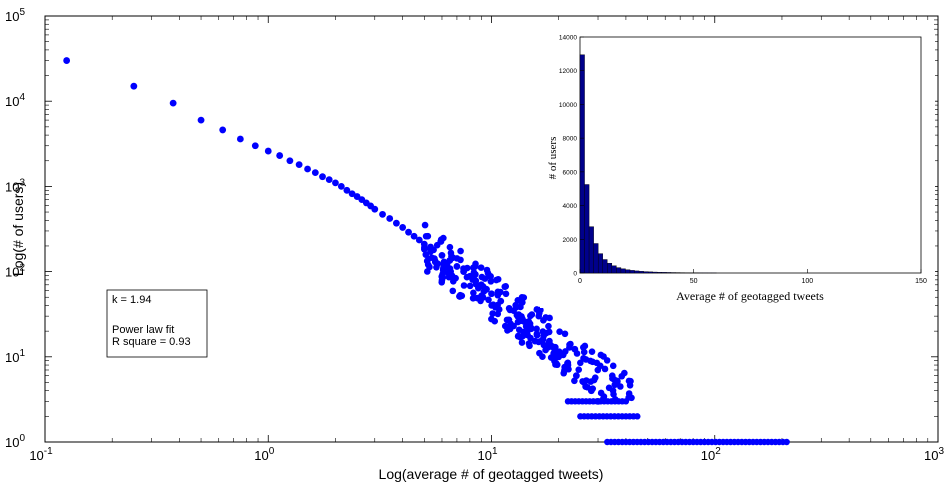  Describe the element at coordinates (580, 281) in the screenshot. I see `inset-x-tick-label: 0` at that location.